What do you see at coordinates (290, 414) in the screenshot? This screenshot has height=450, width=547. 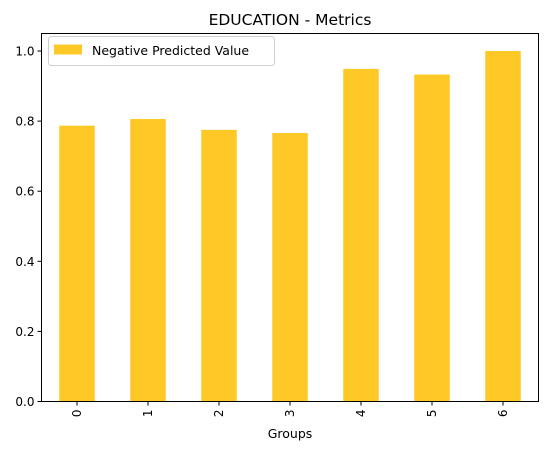 I see `x-tick-label: 3` at bounding box center [290, 414].